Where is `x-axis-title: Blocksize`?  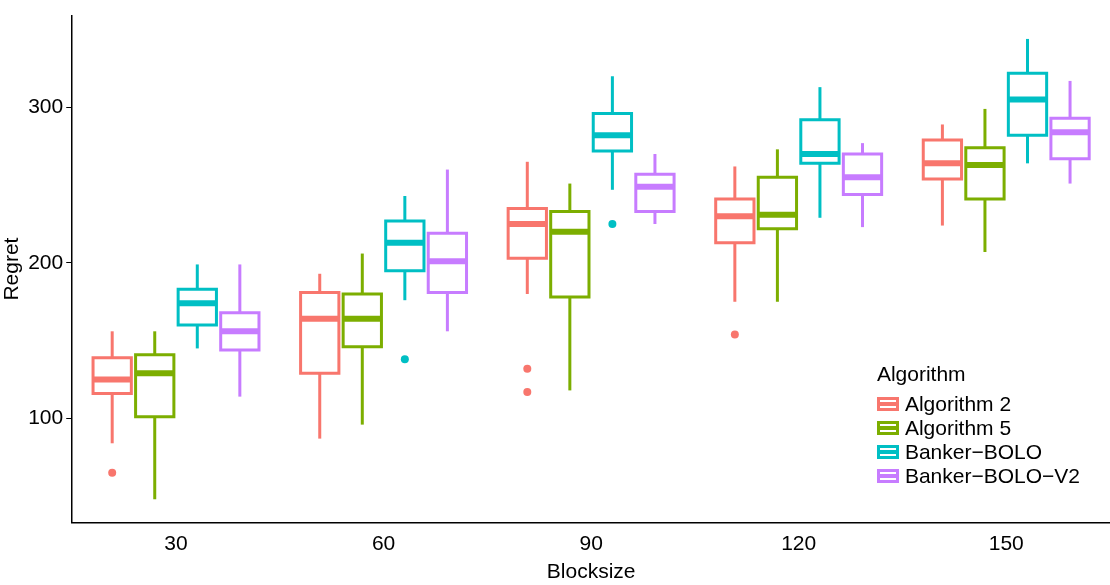 x-axis-title: Blocksize is located at coordinates (591, 571).